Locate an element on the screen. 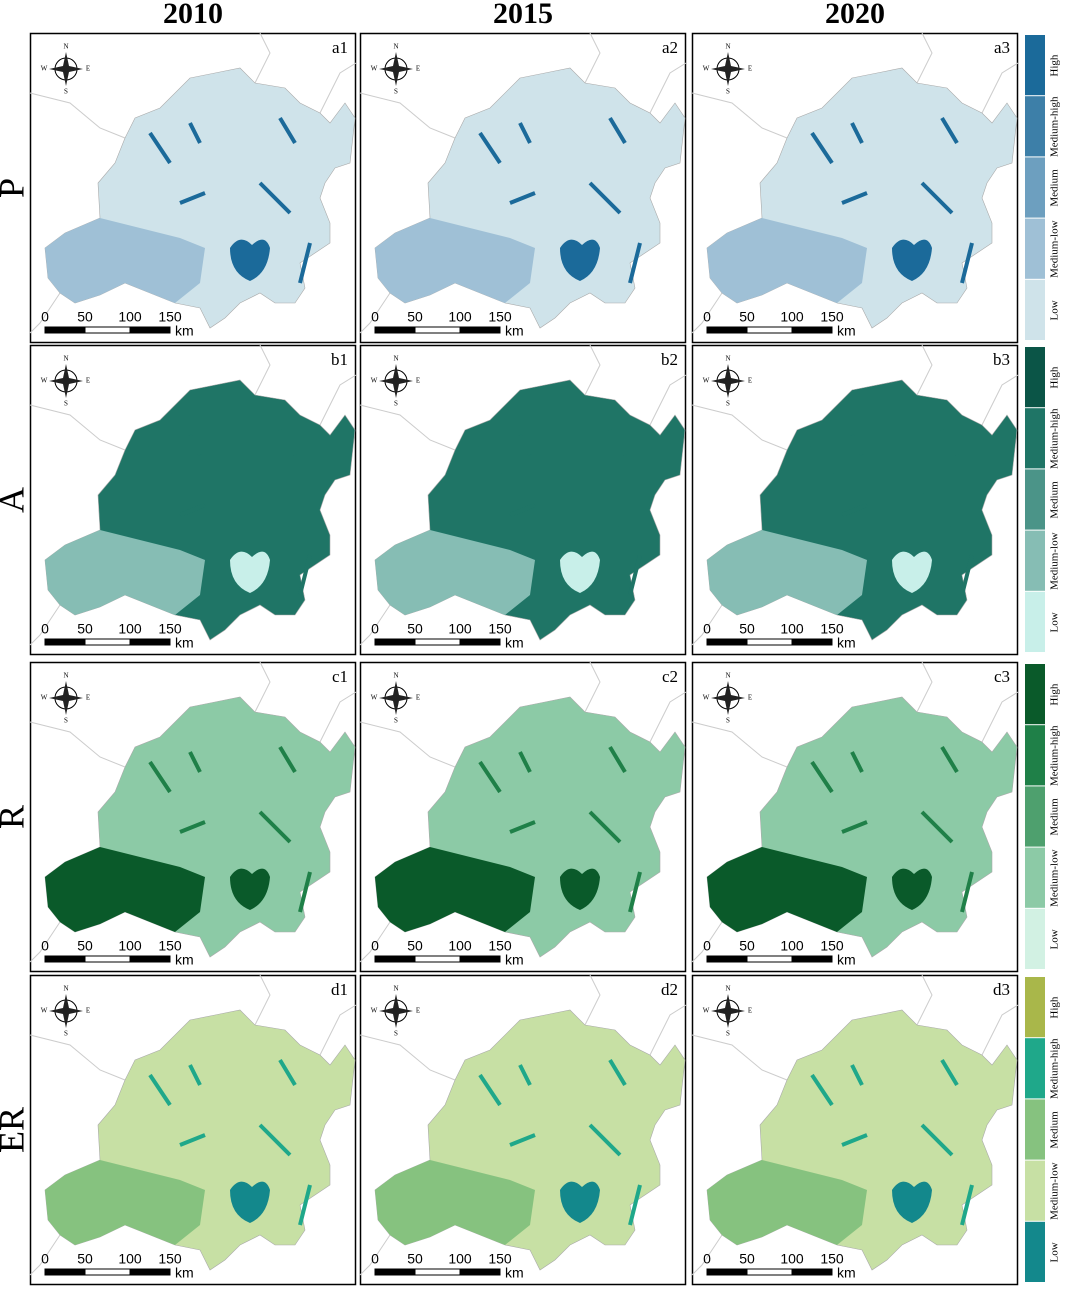  legend-label: Low is located at coordinates (1055, 310).